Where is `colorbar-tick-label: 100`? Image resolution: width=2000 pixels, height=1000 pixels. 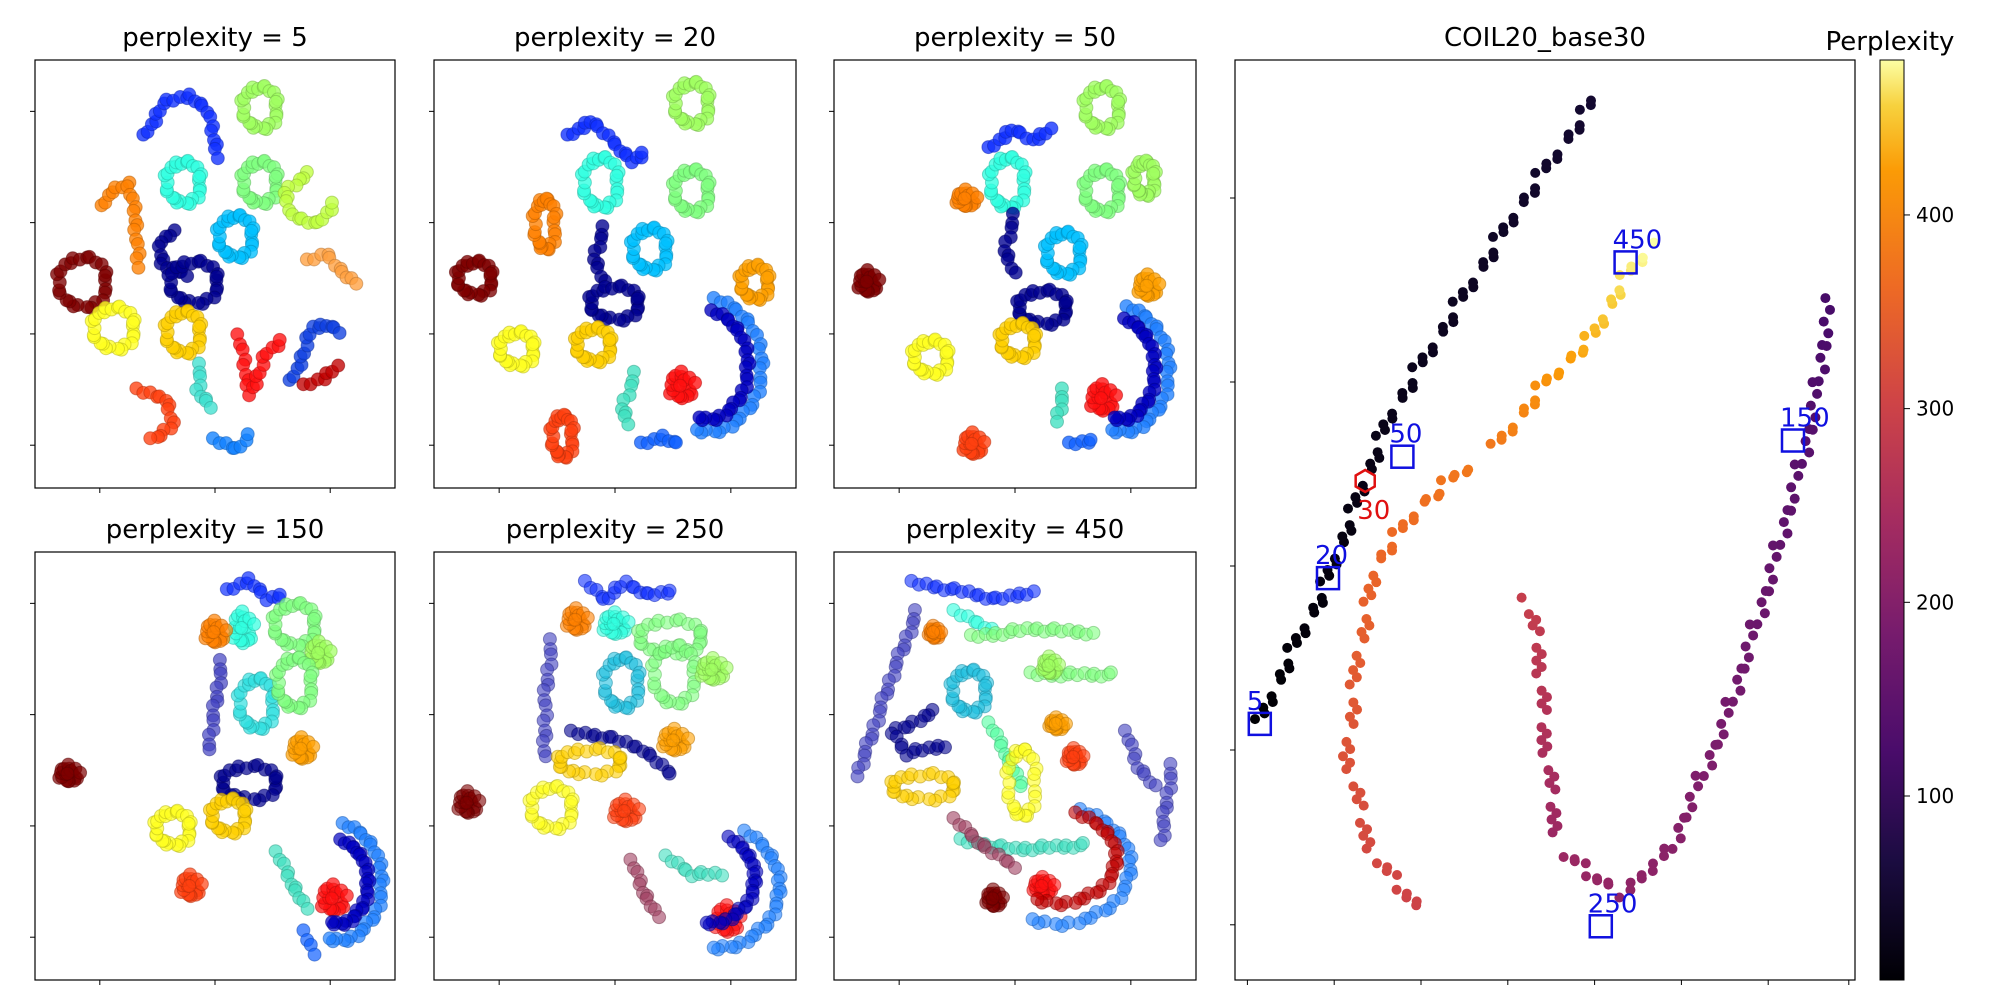 colorbar-tick-label: 100 is located at coordinates (1935, 796).